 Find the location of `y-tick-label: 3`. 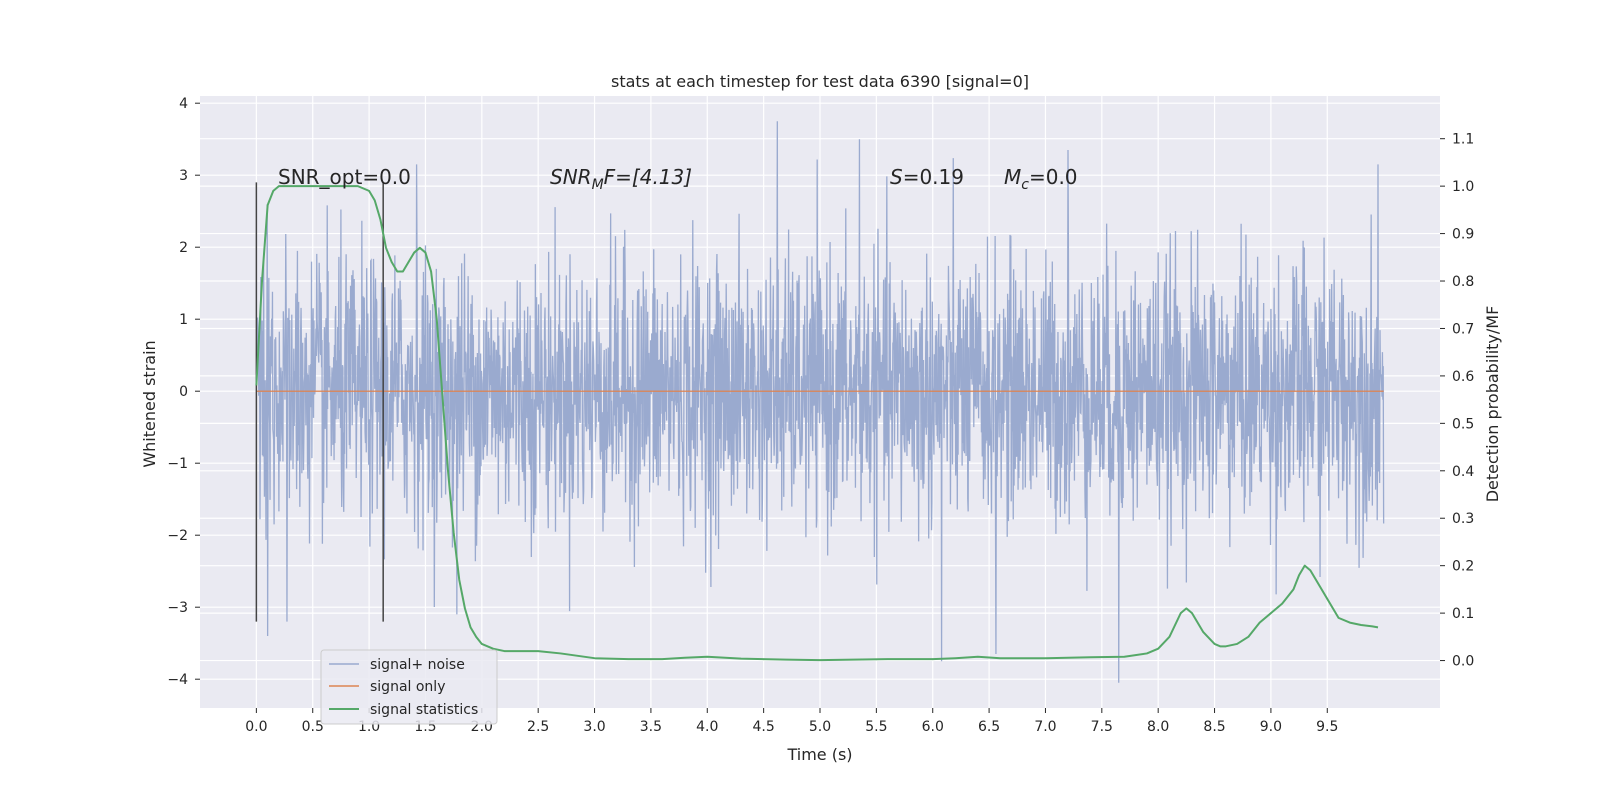

y-tick-label: 3 is located at coordinates (183, 176).